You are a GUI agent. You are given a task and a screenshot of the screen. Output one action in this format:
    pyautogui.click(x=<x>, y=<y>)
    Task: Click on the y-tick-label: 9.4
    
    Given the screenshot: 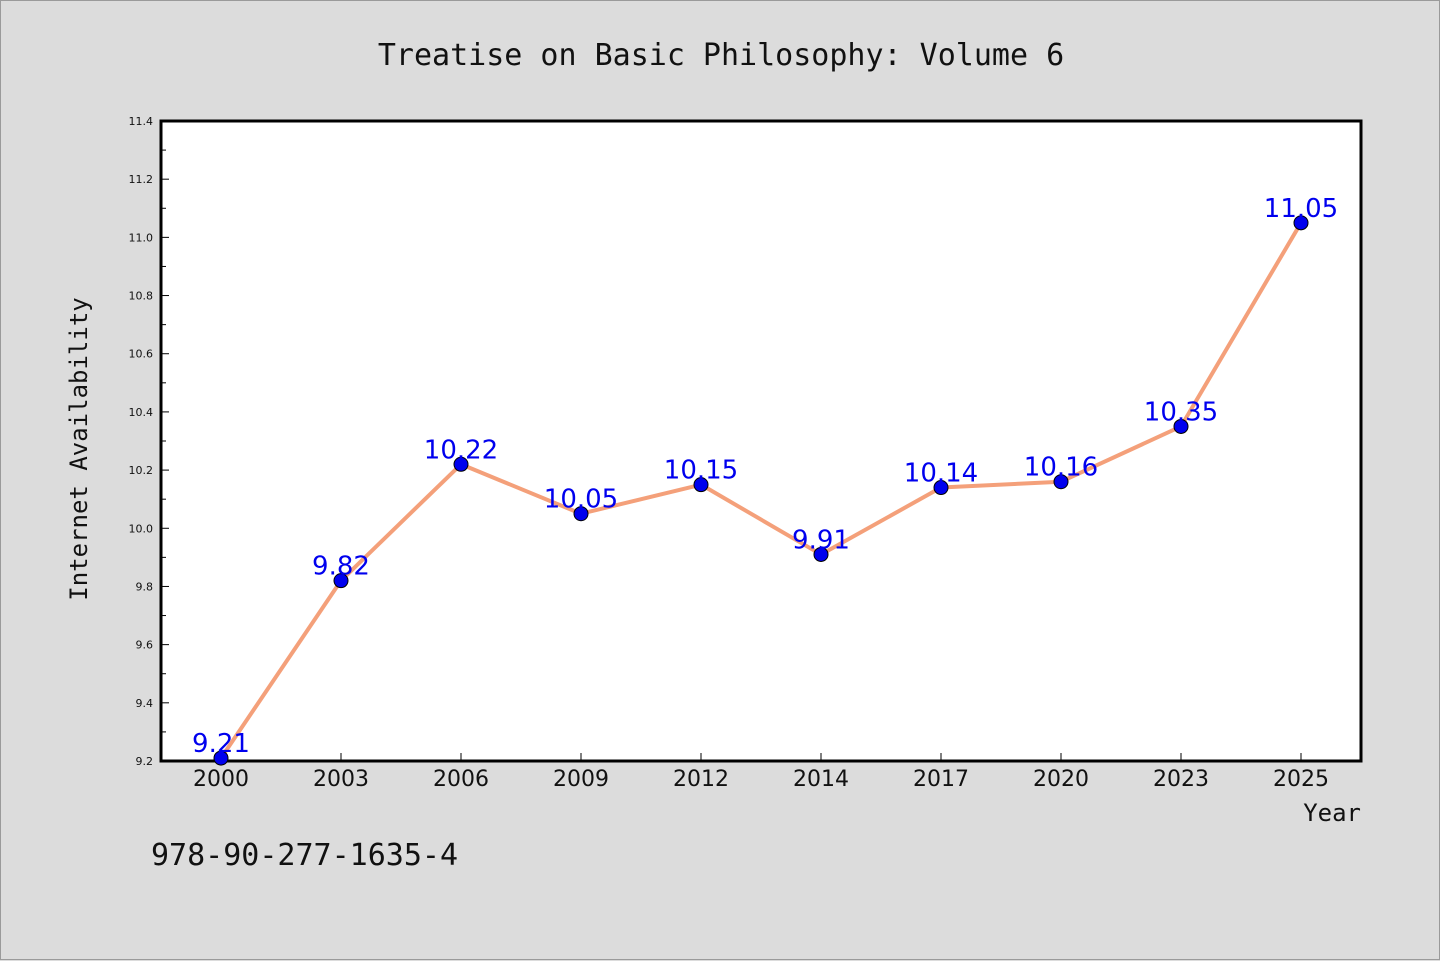 What is the action you would take?
    pyautogui.click(x=145, y=703)
    